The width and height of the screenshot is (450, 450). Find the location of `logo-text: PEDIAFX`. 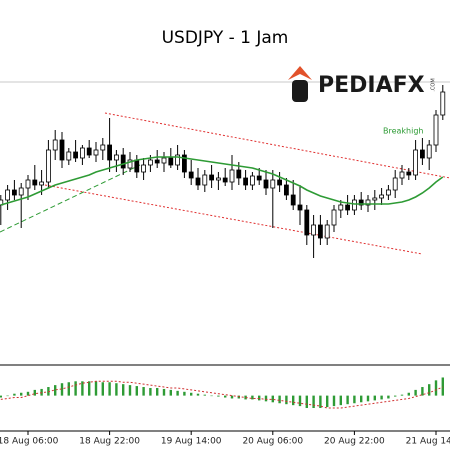

logo-text: PEDIAFX is located at coordinates (371, 85).